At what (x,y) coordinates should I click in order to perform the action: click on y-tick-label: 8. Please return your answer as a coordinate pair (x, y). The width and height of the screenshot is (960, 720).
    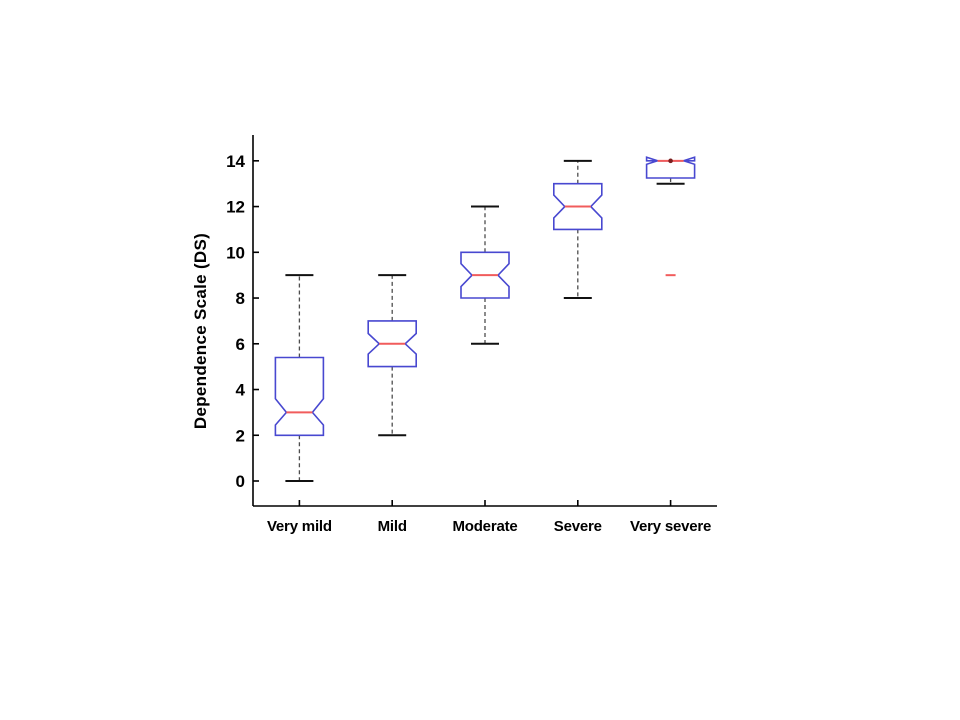
    Looking at the image, I should click on (240, 298).